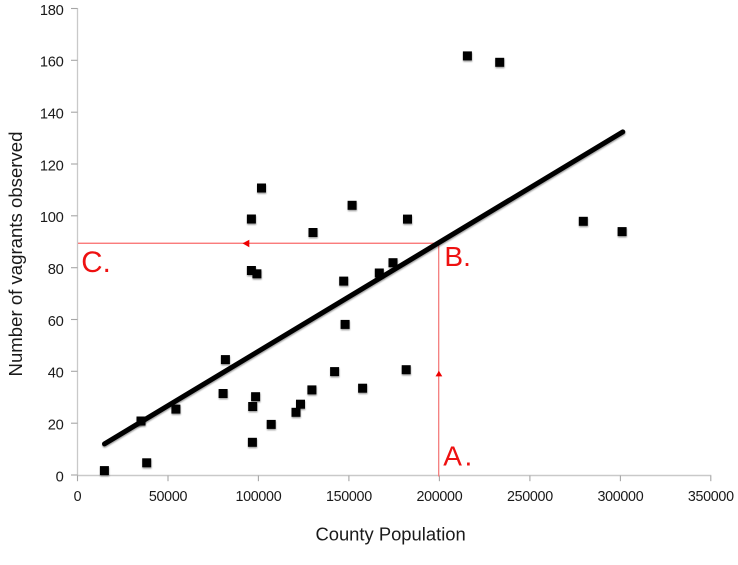 Image resolution: width=738 pixels, height=565 pixels. Describe the element at coordinates (390, 534) in the screenshot. I see `svg-text: County Population` at that location.